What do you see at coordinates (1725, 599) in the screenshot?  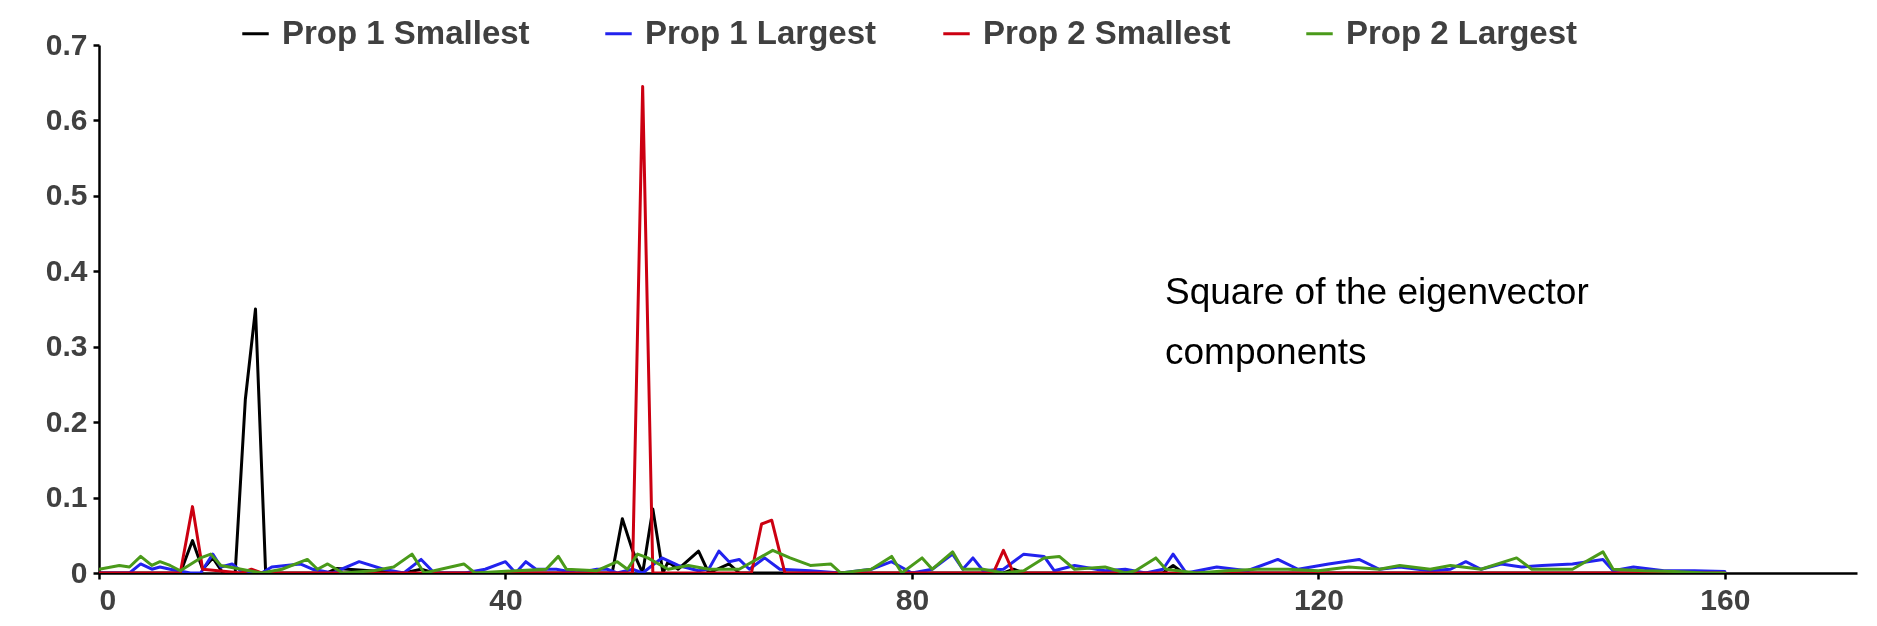 I see `x-tick-label: 160` at bounding box center [1725, 599].